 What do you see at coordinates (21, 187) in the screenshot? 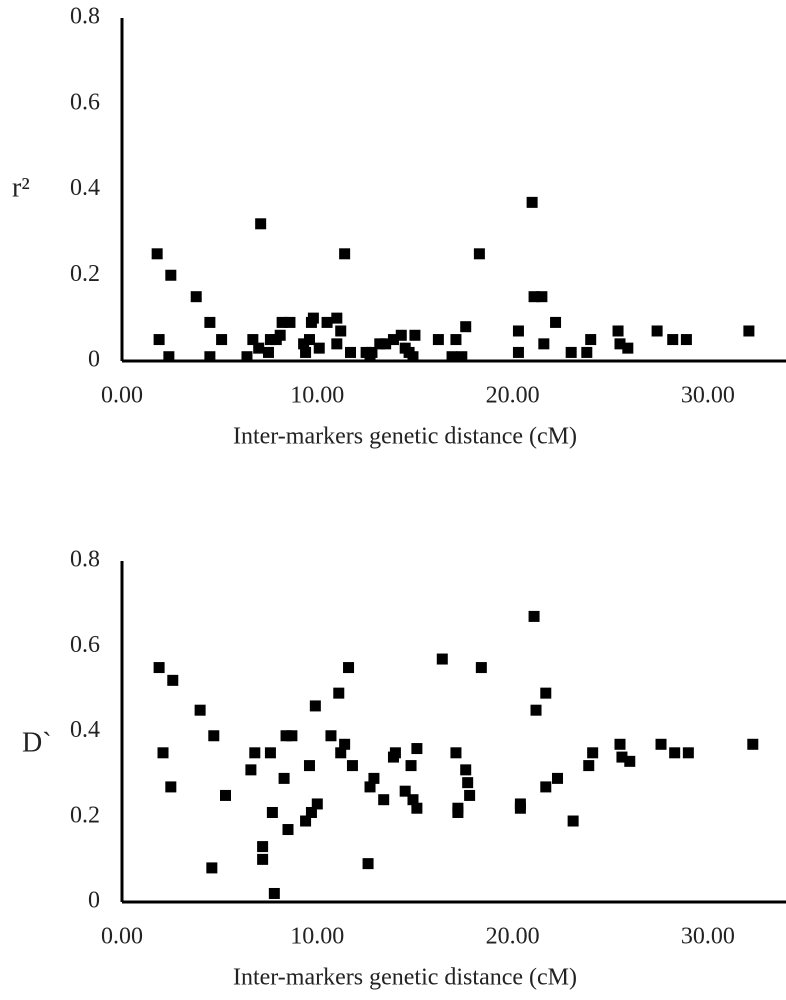
I see `y-axis-title: r²` at bounding box center [21, 187].